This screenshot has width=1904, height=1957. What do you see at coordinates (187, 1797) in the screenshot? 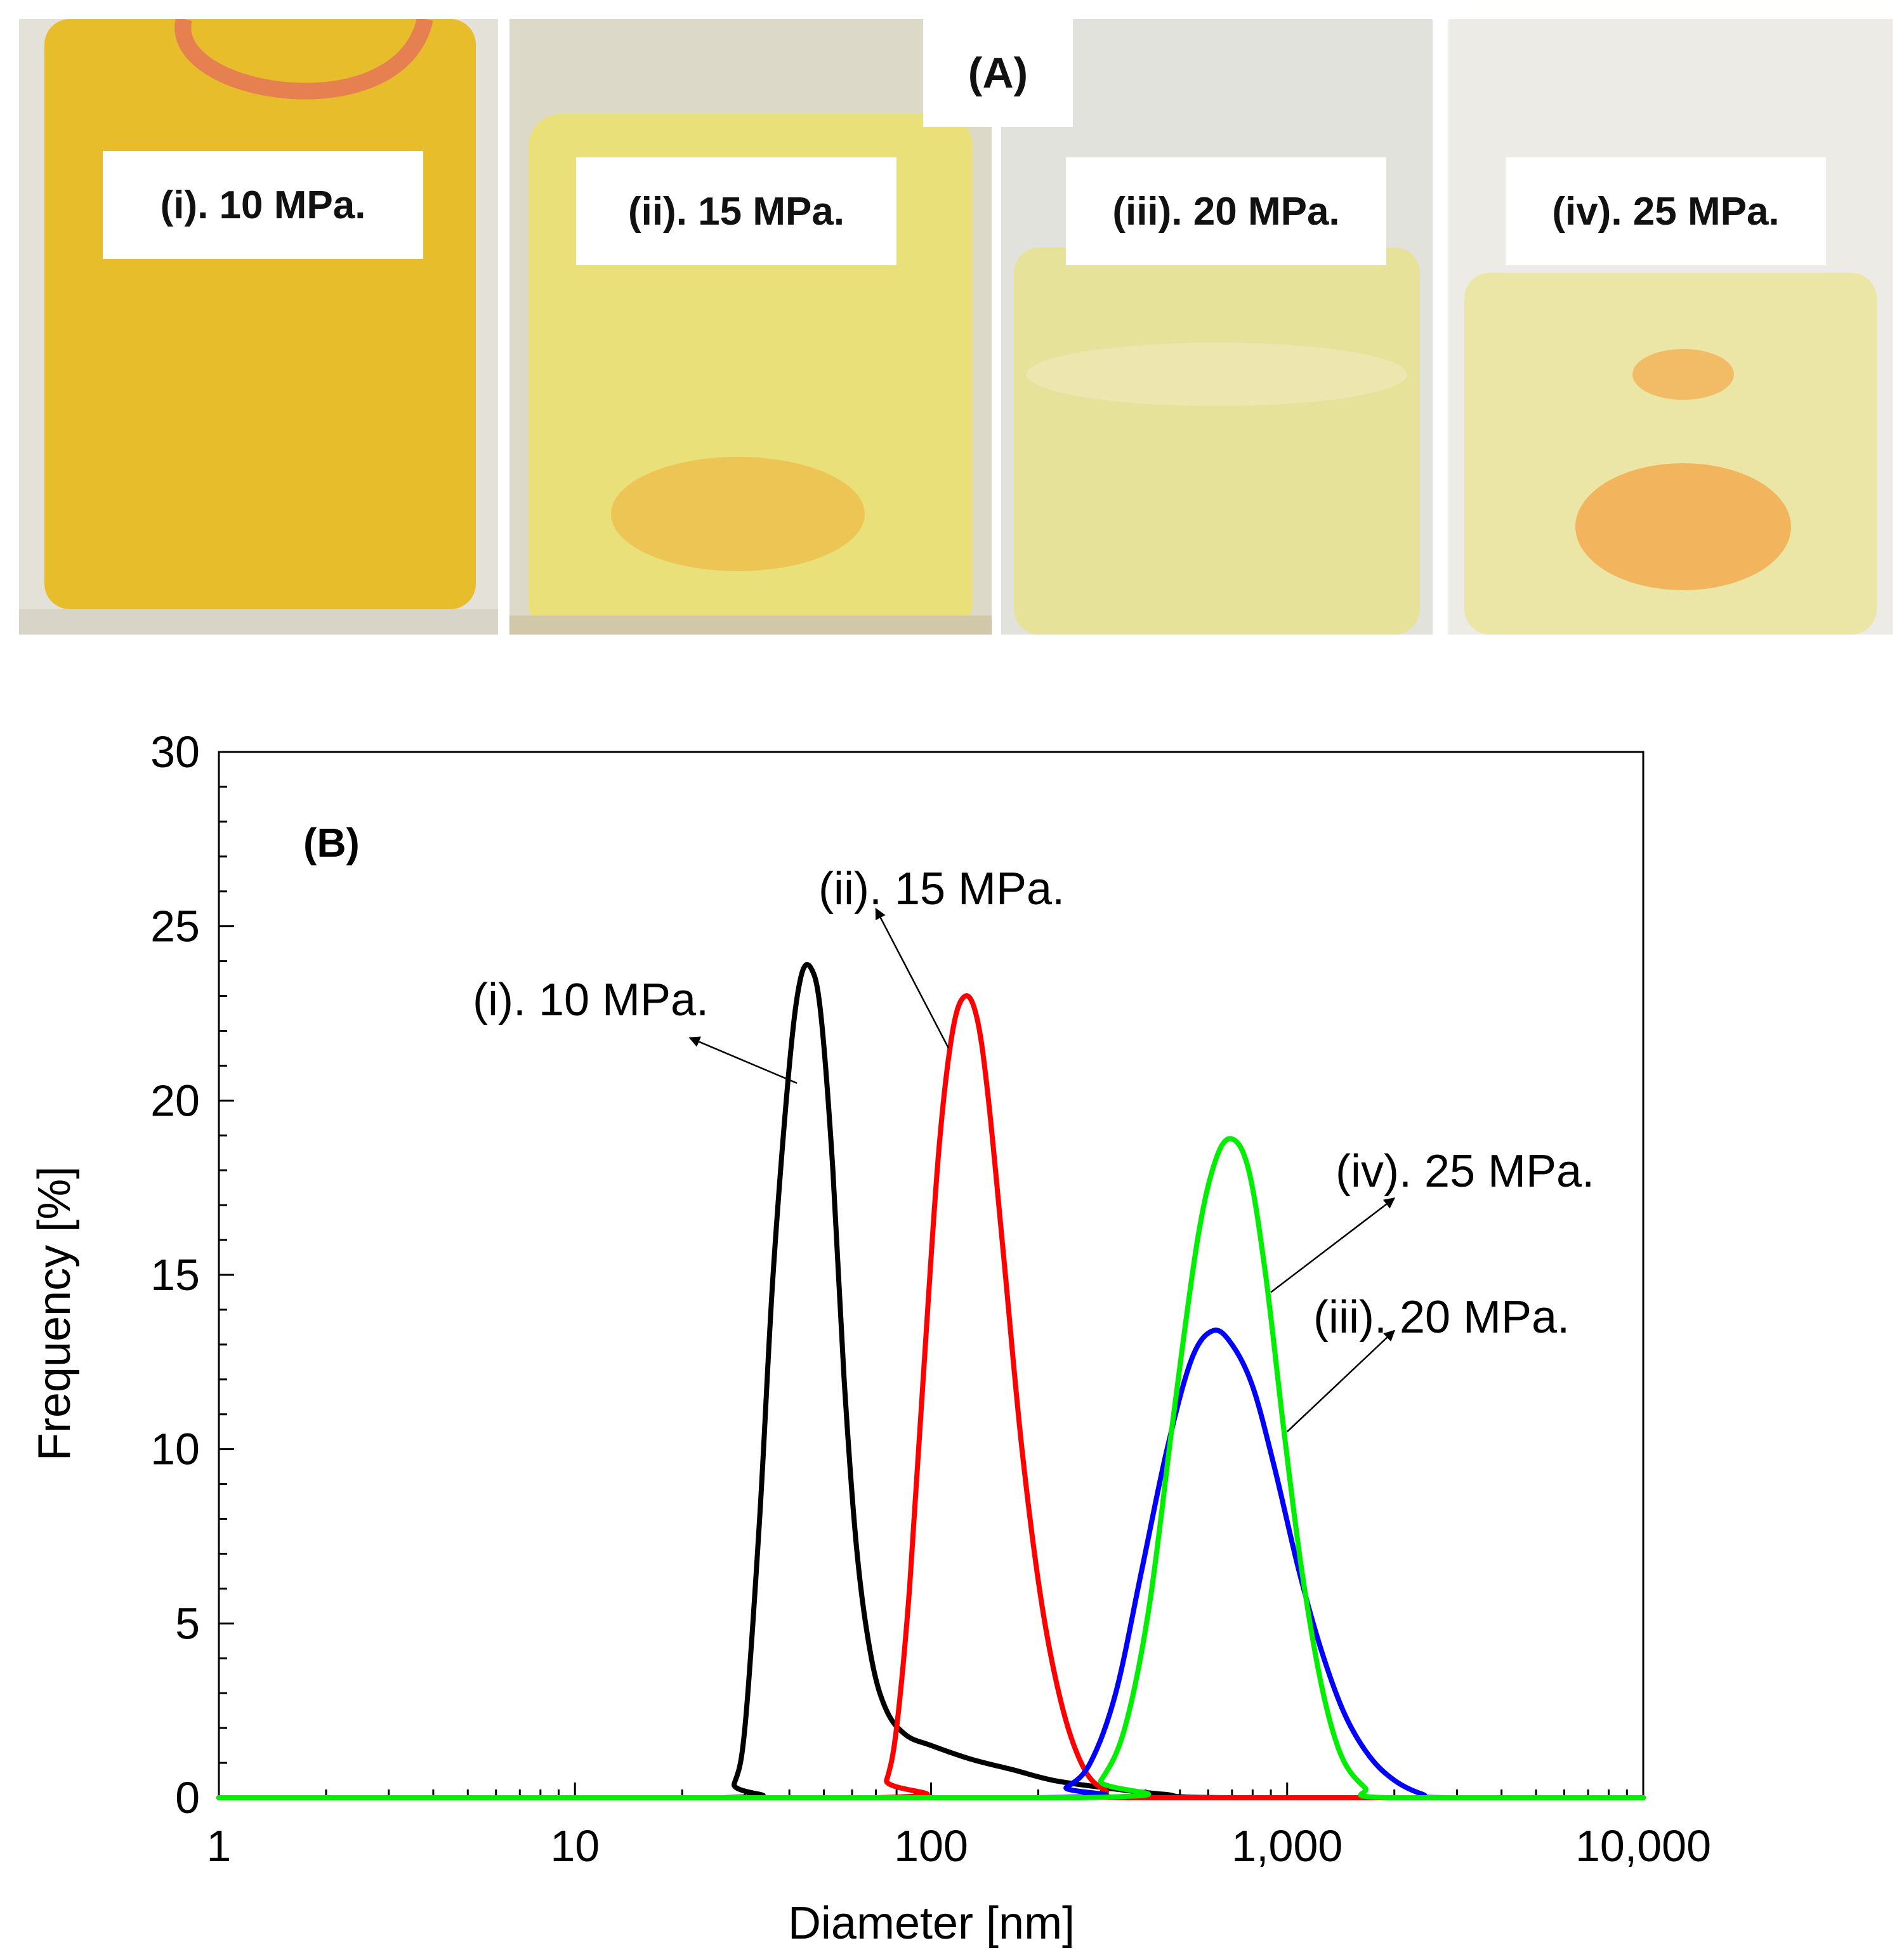
I see `y-tick-label: 0` at bounding box center [187, 1797].